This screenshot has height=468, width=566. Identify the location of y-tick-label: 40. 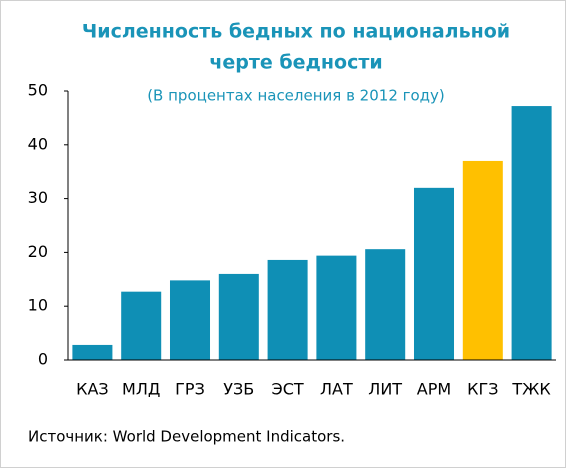
(38, 143).